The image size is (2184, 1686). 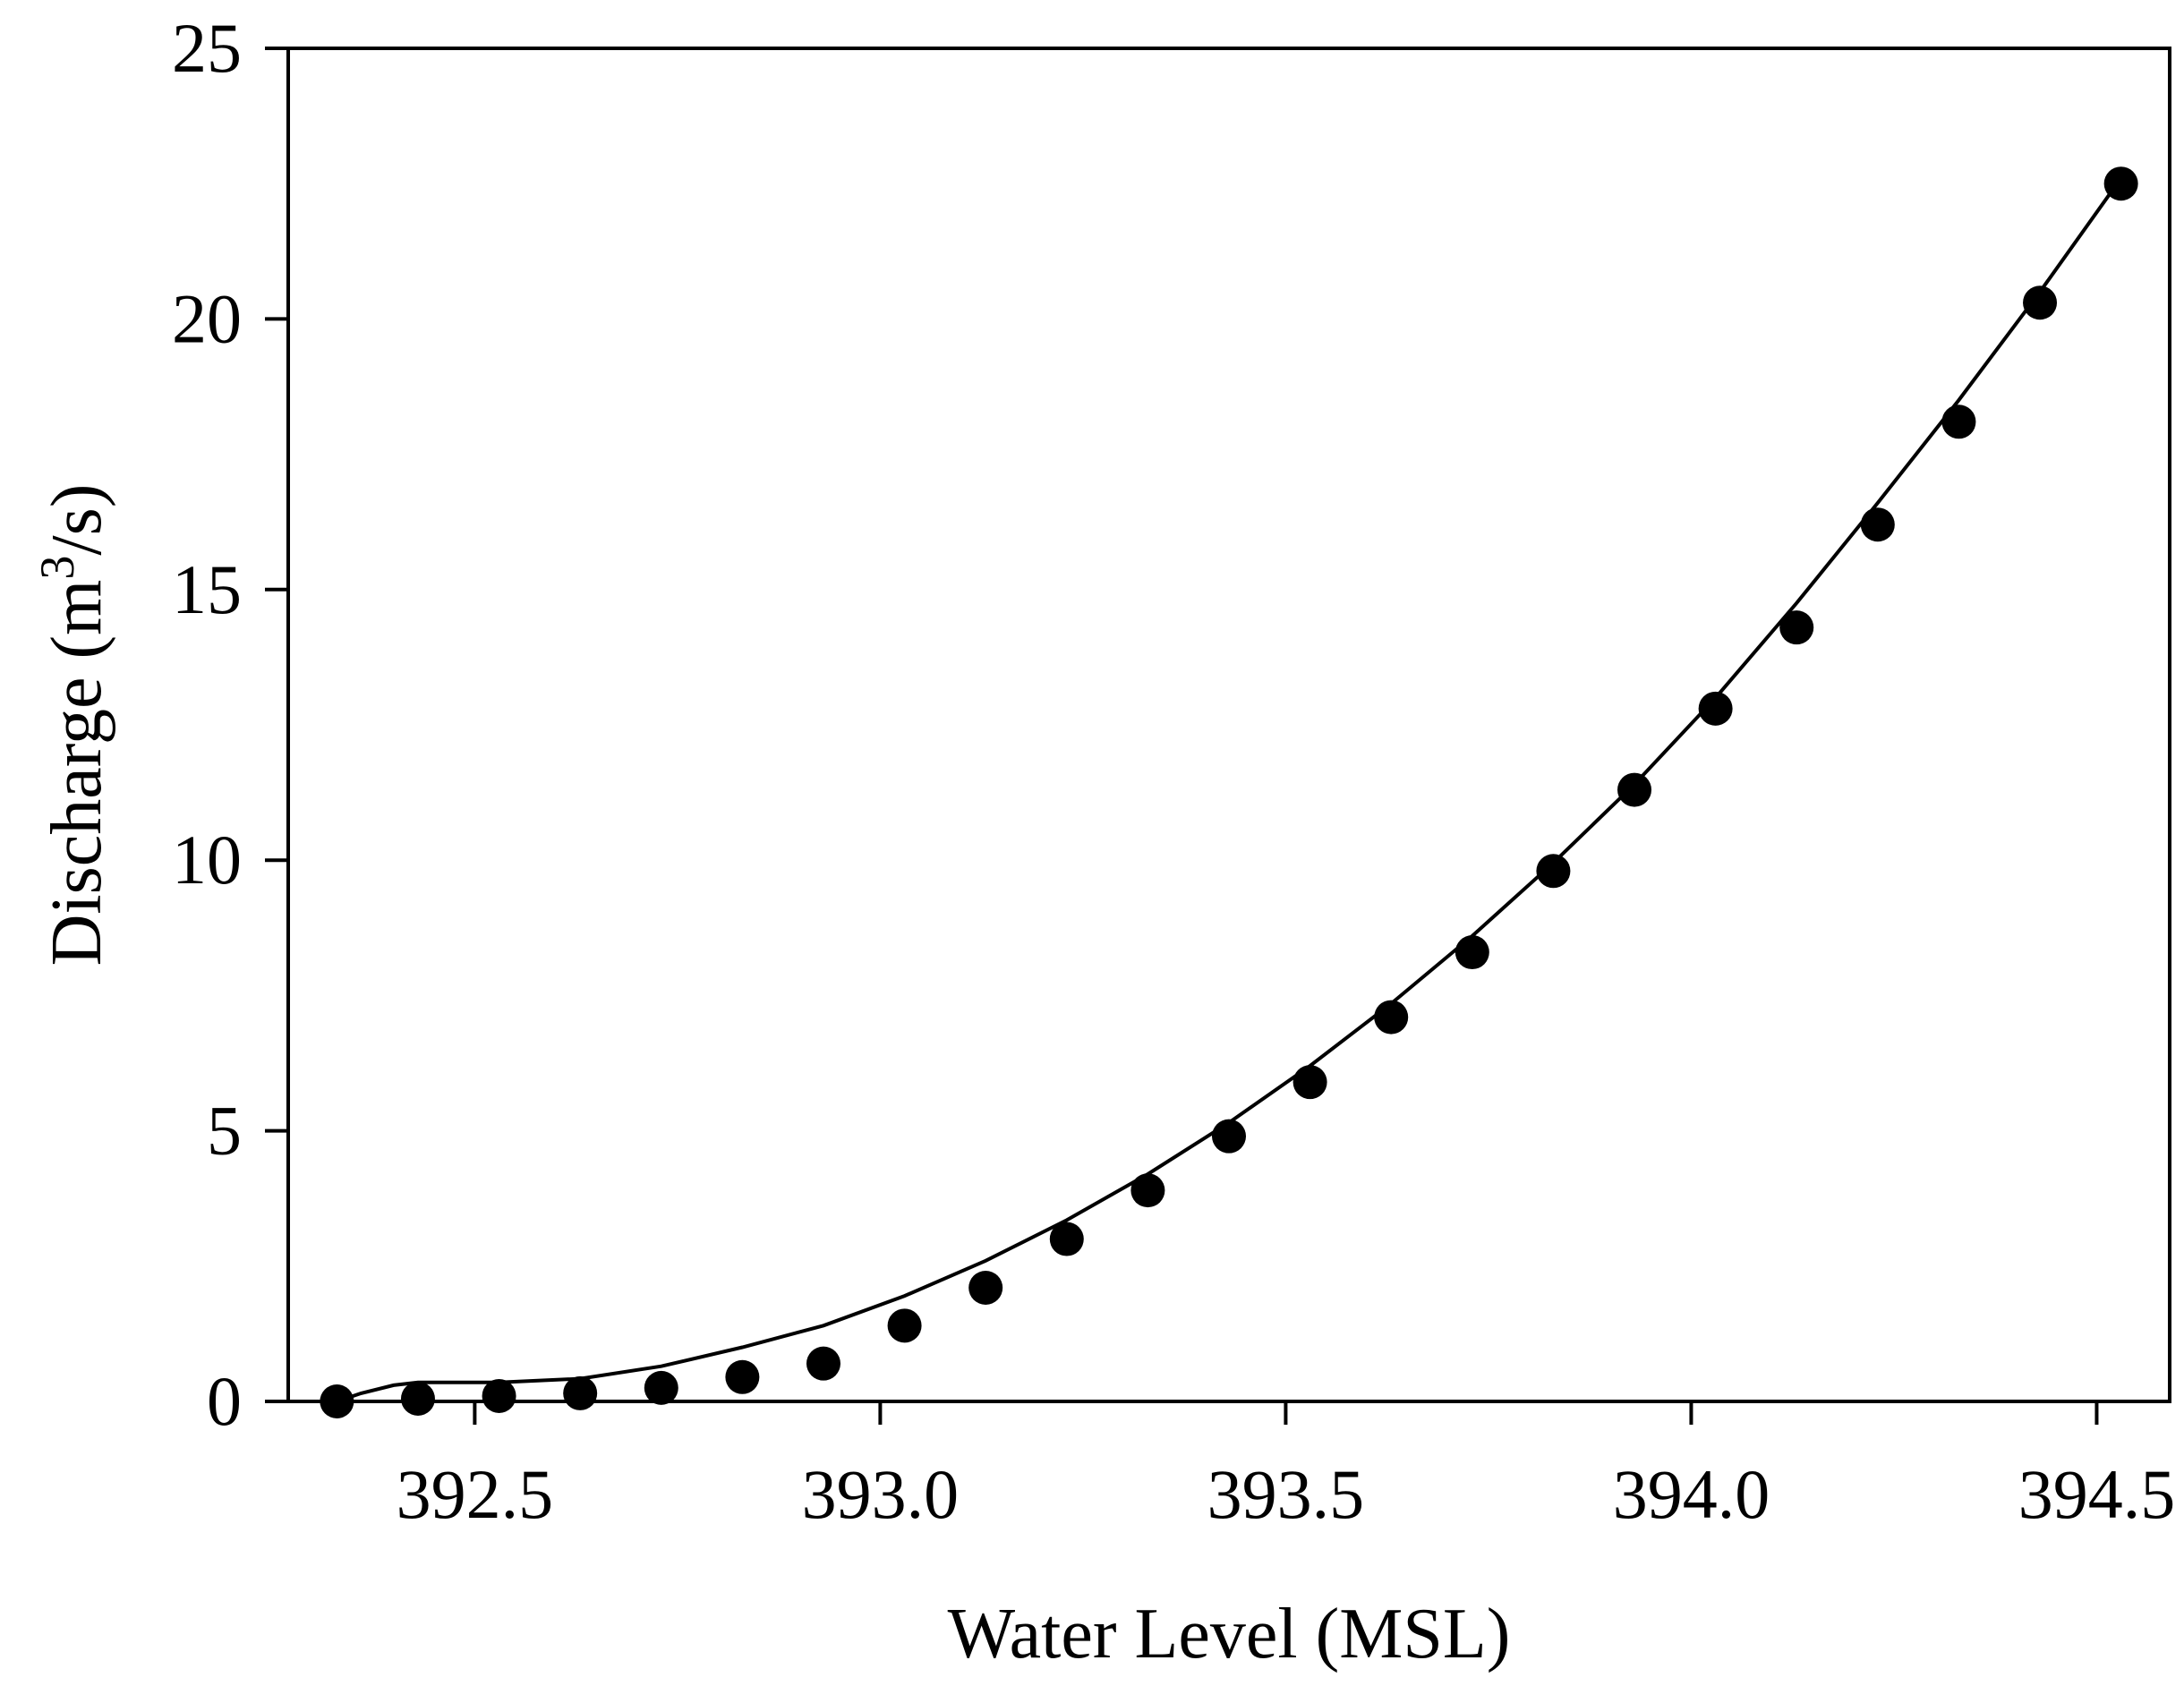 What do you see at coordinates (207, 48) in the screenshot?
I see `y-tick-label: 25` at bounding box center [207, 48].